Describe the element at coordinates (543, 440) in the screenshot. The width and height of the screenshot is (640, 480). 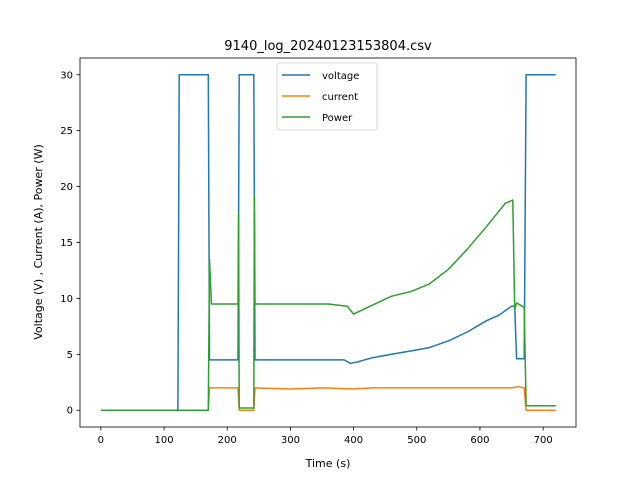
I see `x-tick-label: 700` at that location.